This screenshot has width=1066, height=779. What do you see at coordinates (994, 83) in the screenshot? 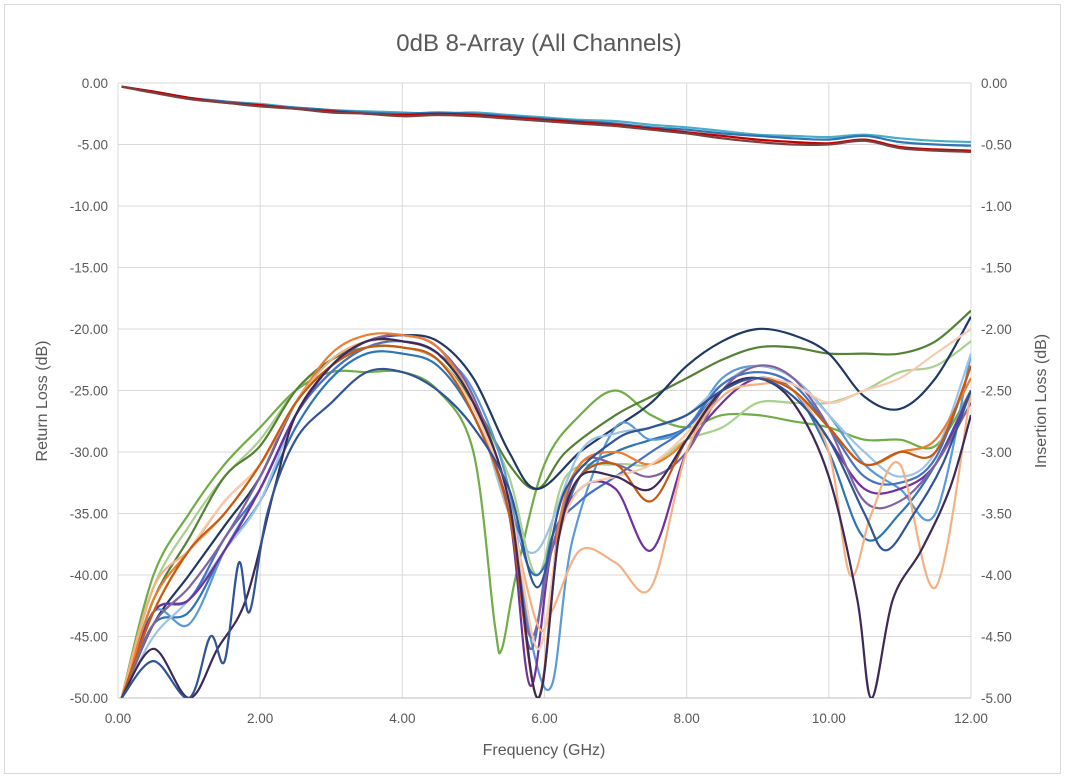
I see `y2-tick-label: 0.00` at bounding box center [994, 83].